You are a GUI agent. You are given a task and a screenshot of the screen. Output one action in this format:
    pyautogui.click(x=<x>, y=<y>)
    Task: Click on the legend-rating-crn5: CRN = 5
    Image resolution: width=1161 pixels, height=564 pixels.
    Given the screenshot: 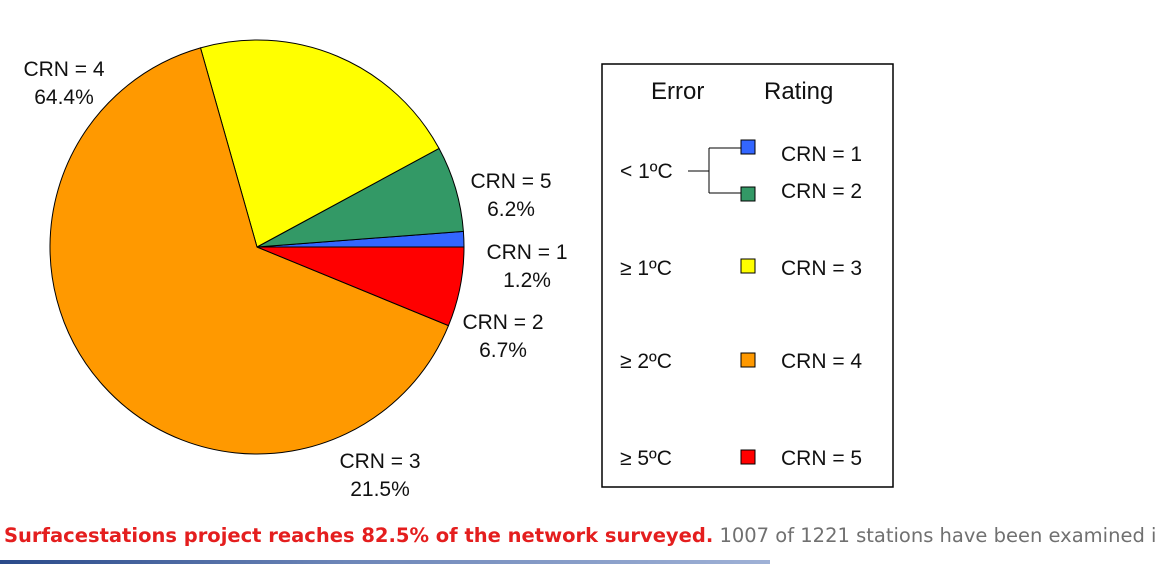 What is the action you would take?
    pyautogui.click(x=821, y=458)
    